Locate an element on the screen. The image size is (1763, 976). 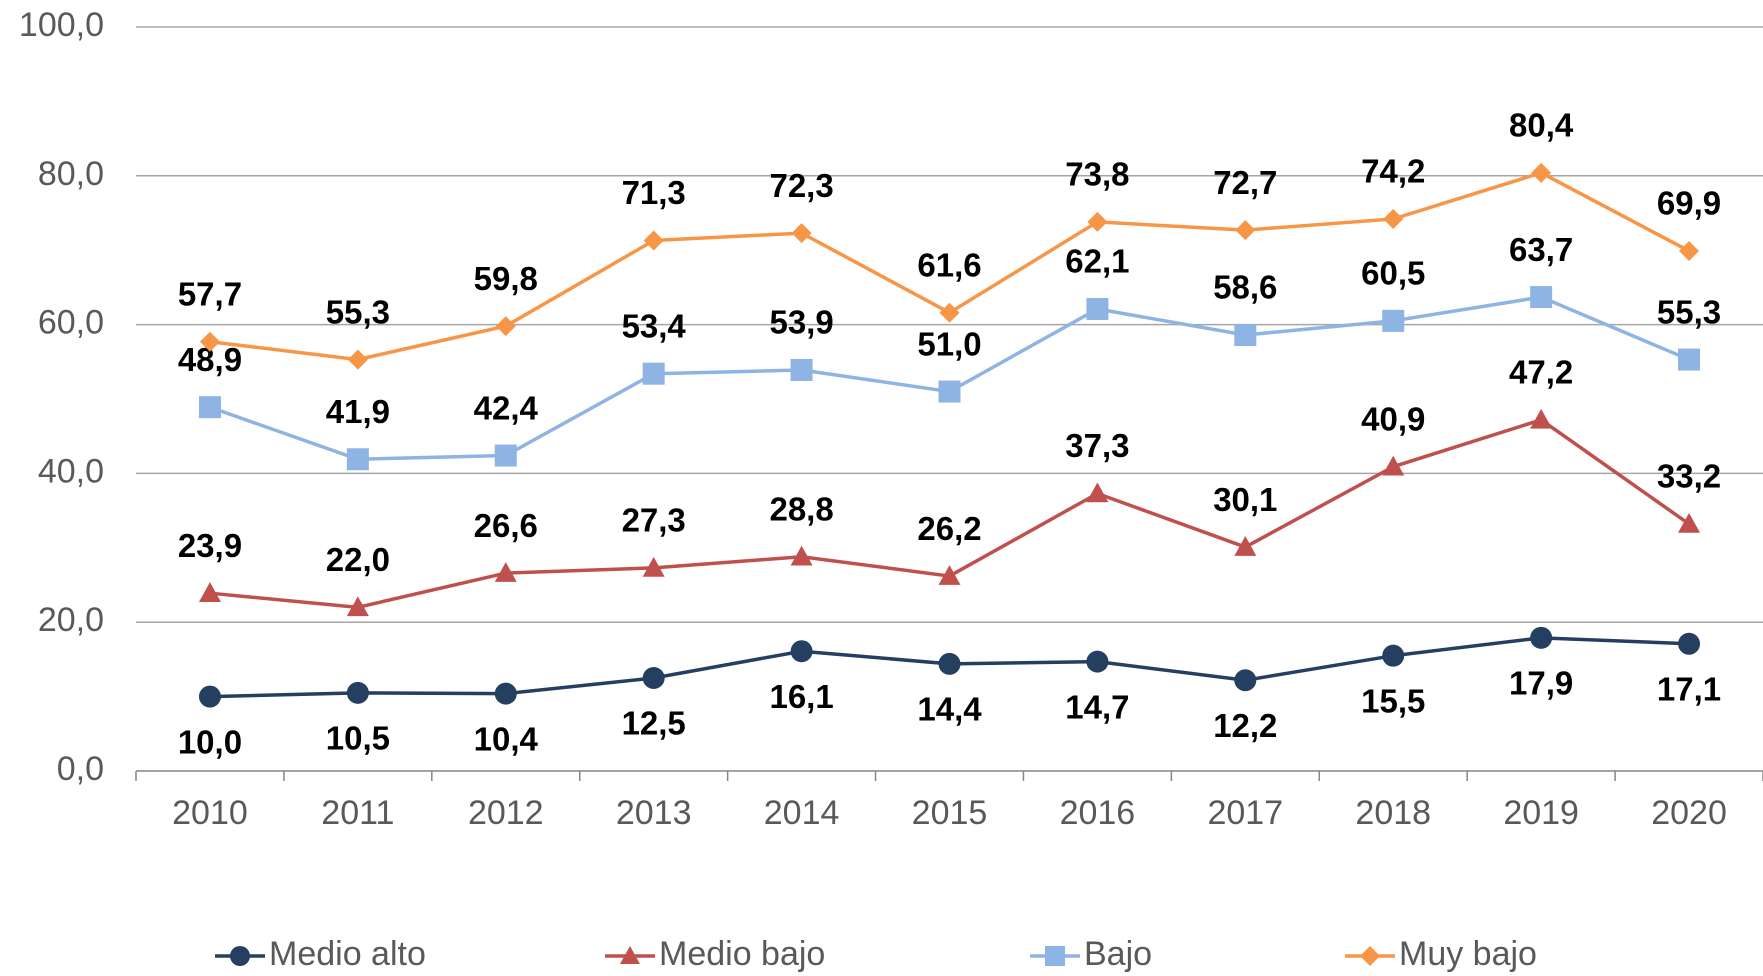
data-label: 23,9 is located at coordinates (210, 545).